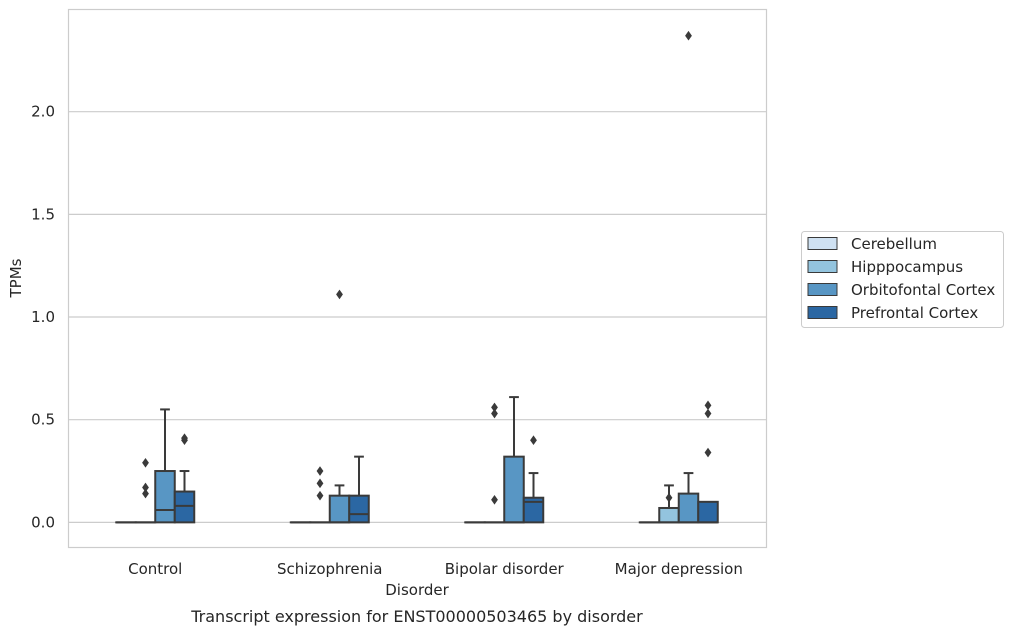 The height and width of the screenshot is (634, 1014). Describe the element at coordinates (417, 590) in the screenshot. I see `x-axis-label: Disorder` at that location.